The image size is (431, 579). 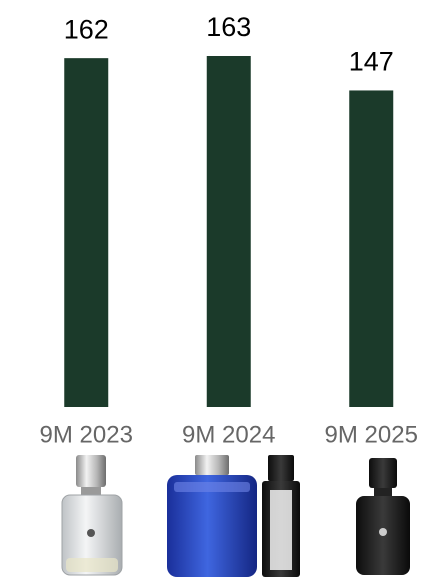 I want to click on value-label: 147, so click(x=371, y=62).